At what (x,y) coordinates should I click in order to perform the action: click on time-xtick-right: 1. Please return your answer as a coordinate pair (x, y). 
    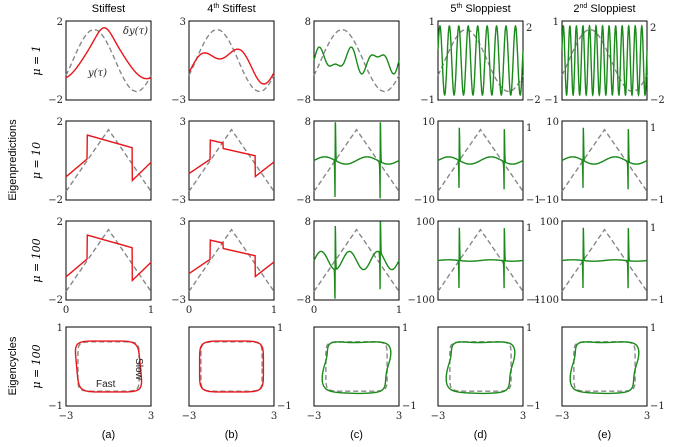
    Looking at the image, I should click on (274, 310).